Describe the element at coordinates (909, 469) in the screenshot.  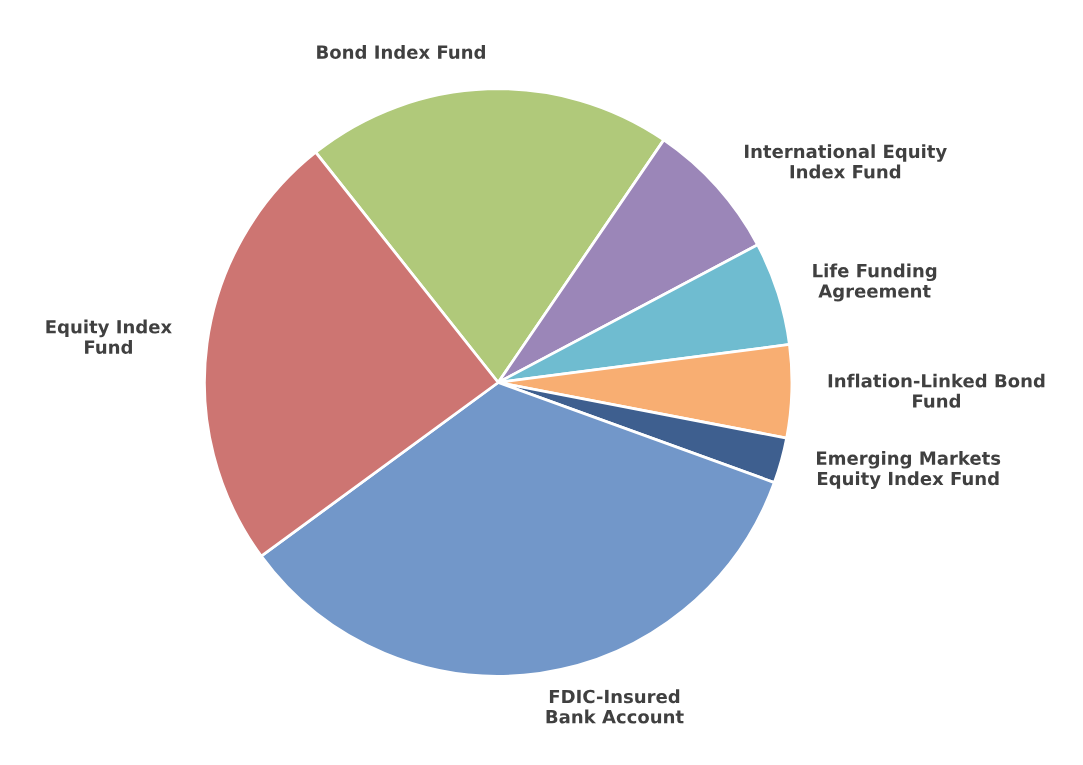
I see `slice-label: Emerging Markets Equity Index Fund` at that location.